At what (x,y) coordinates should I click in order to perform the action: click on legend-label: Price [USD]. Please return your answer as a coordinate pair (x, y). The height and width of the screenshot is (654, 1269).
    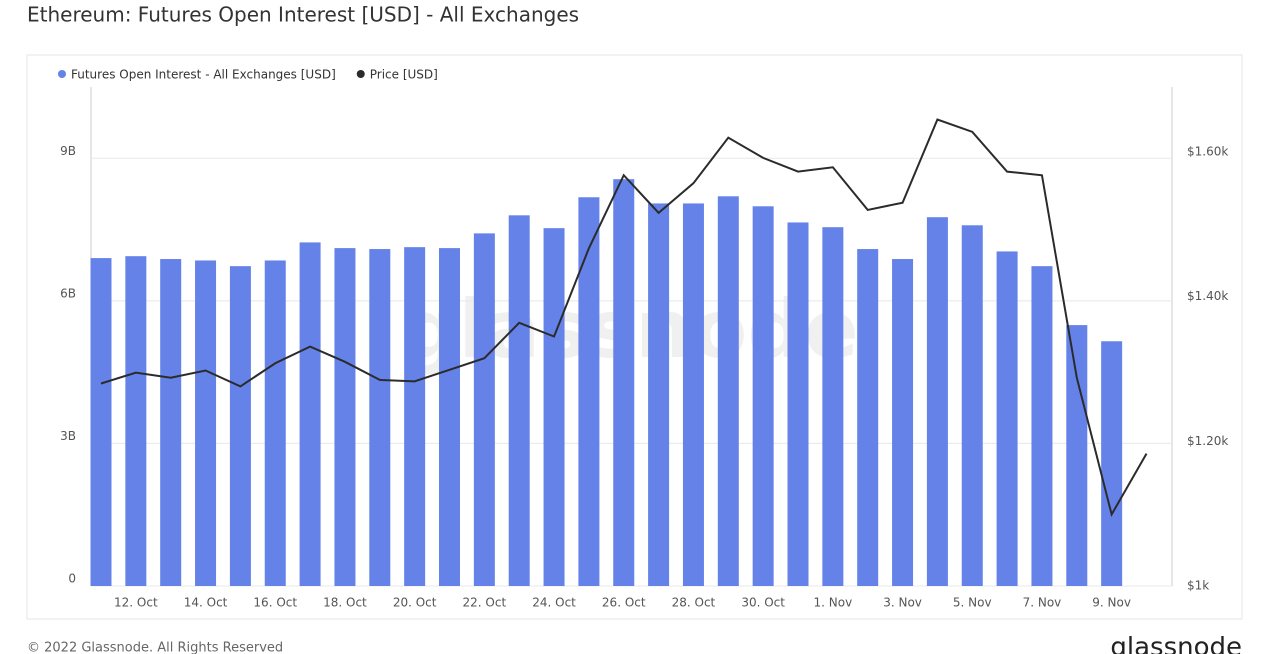
    Looking at the image, I should click on (404, 75).